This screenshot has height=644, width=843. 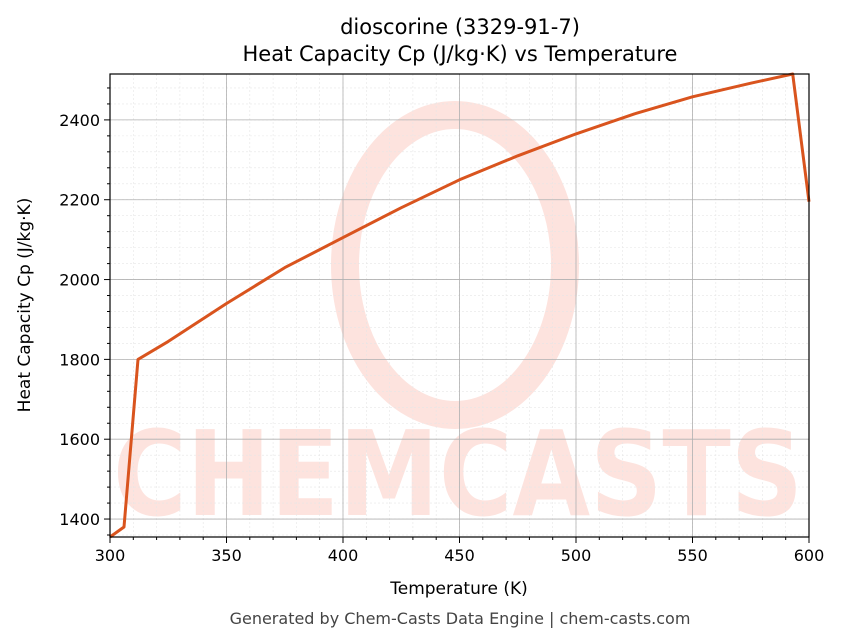 I want to click on x-tick-label: 300, so click(x=110, y=555).